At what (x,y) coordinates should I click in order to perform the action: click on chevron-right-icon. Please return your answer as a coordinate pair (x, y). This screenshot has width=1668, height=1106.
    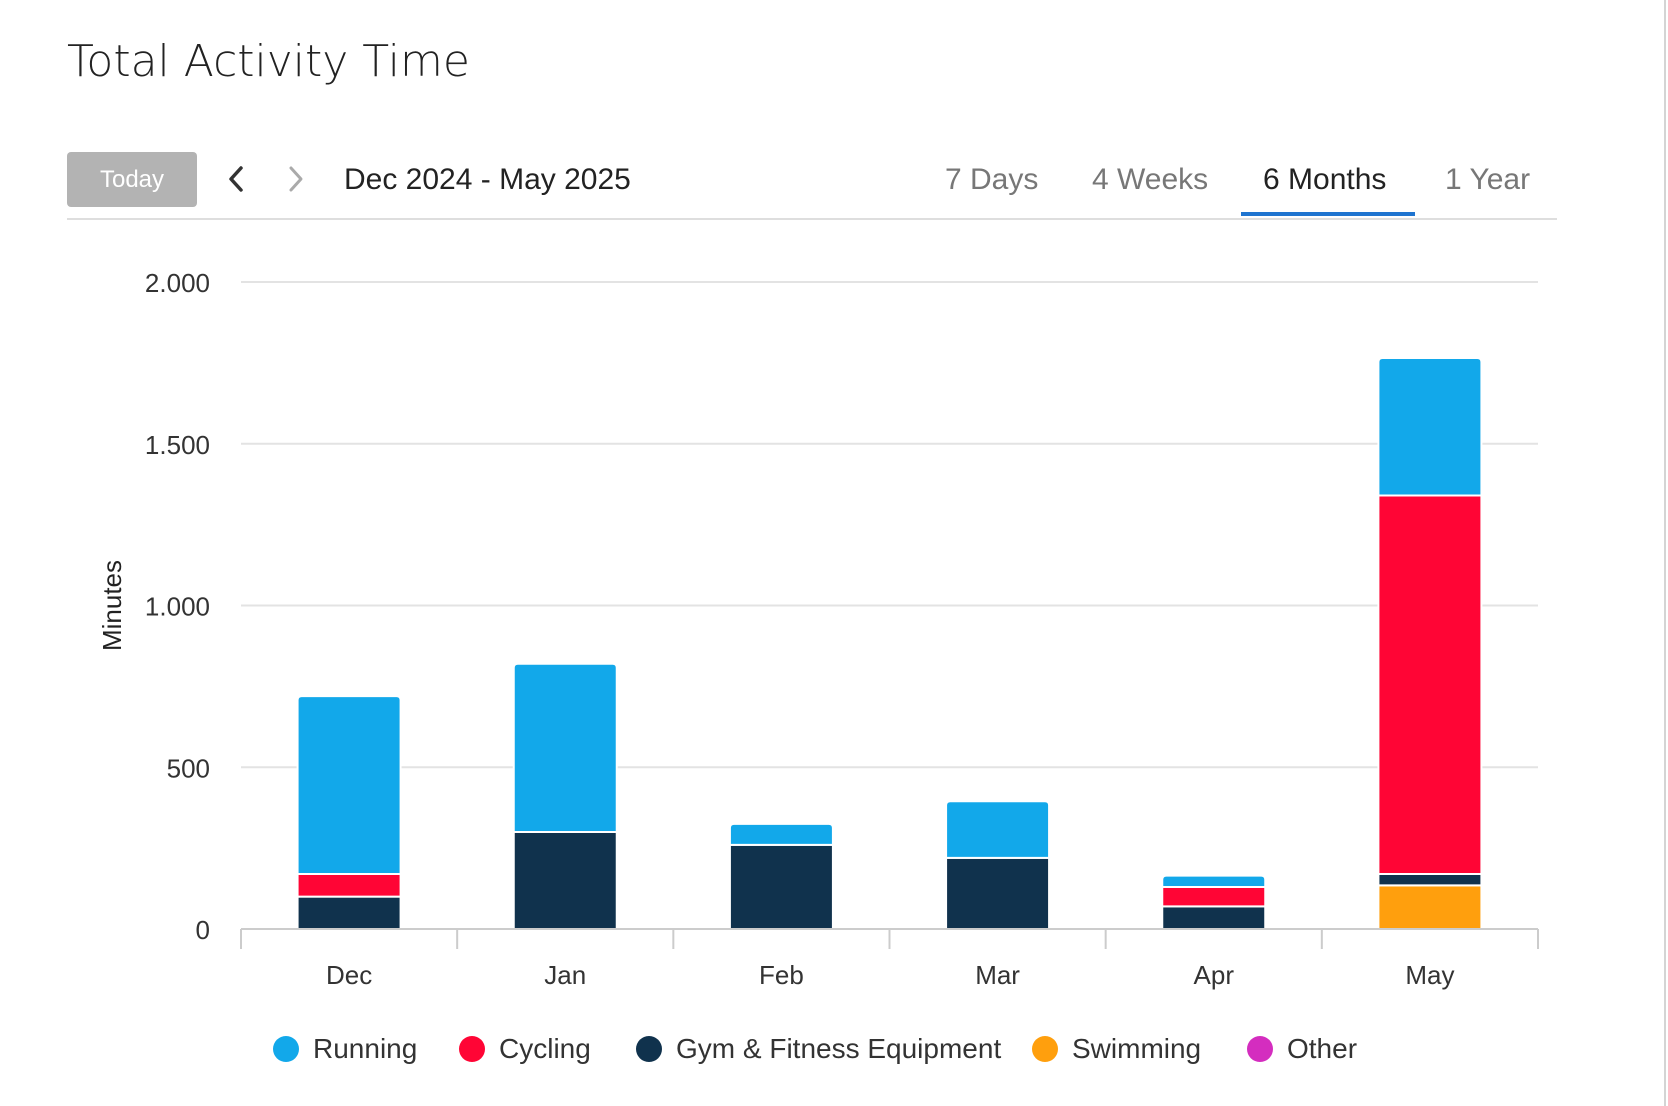
    Looking at the image, I should click on (296, 179).